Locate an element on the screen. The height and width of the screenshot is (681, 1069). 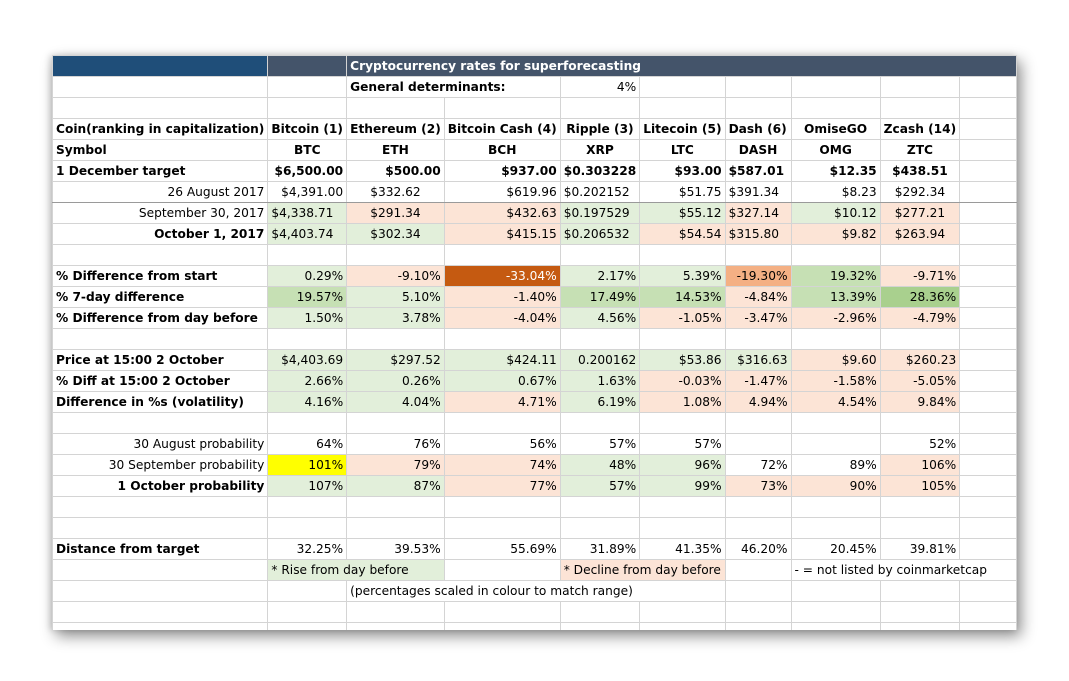
value-cell: 87% is located at coordinates (395, 486).